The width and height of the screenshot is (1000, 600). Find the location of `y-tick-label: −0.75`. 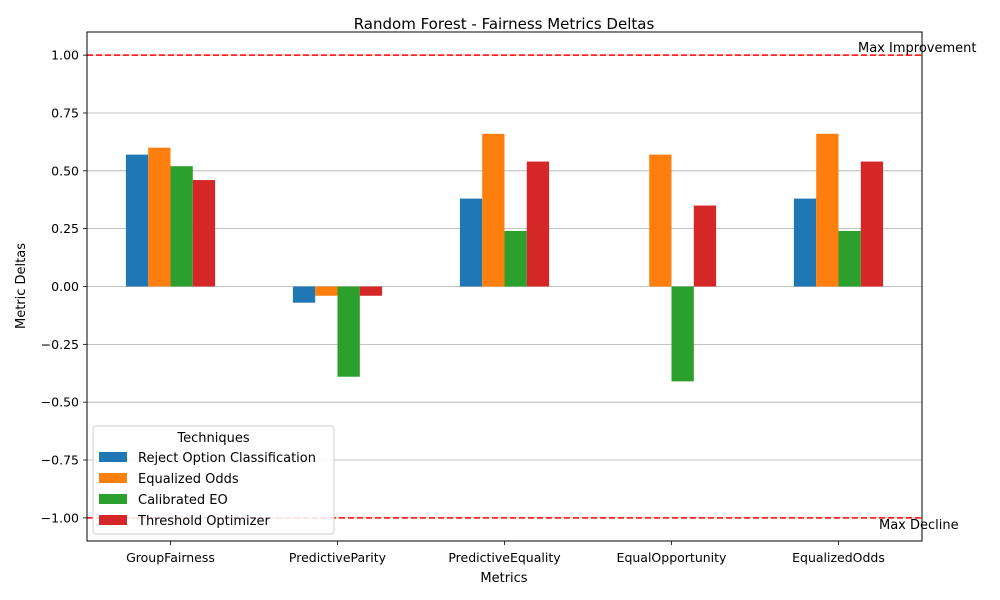

y-tick-label: −0.75 is located at coordinates (60, 460).